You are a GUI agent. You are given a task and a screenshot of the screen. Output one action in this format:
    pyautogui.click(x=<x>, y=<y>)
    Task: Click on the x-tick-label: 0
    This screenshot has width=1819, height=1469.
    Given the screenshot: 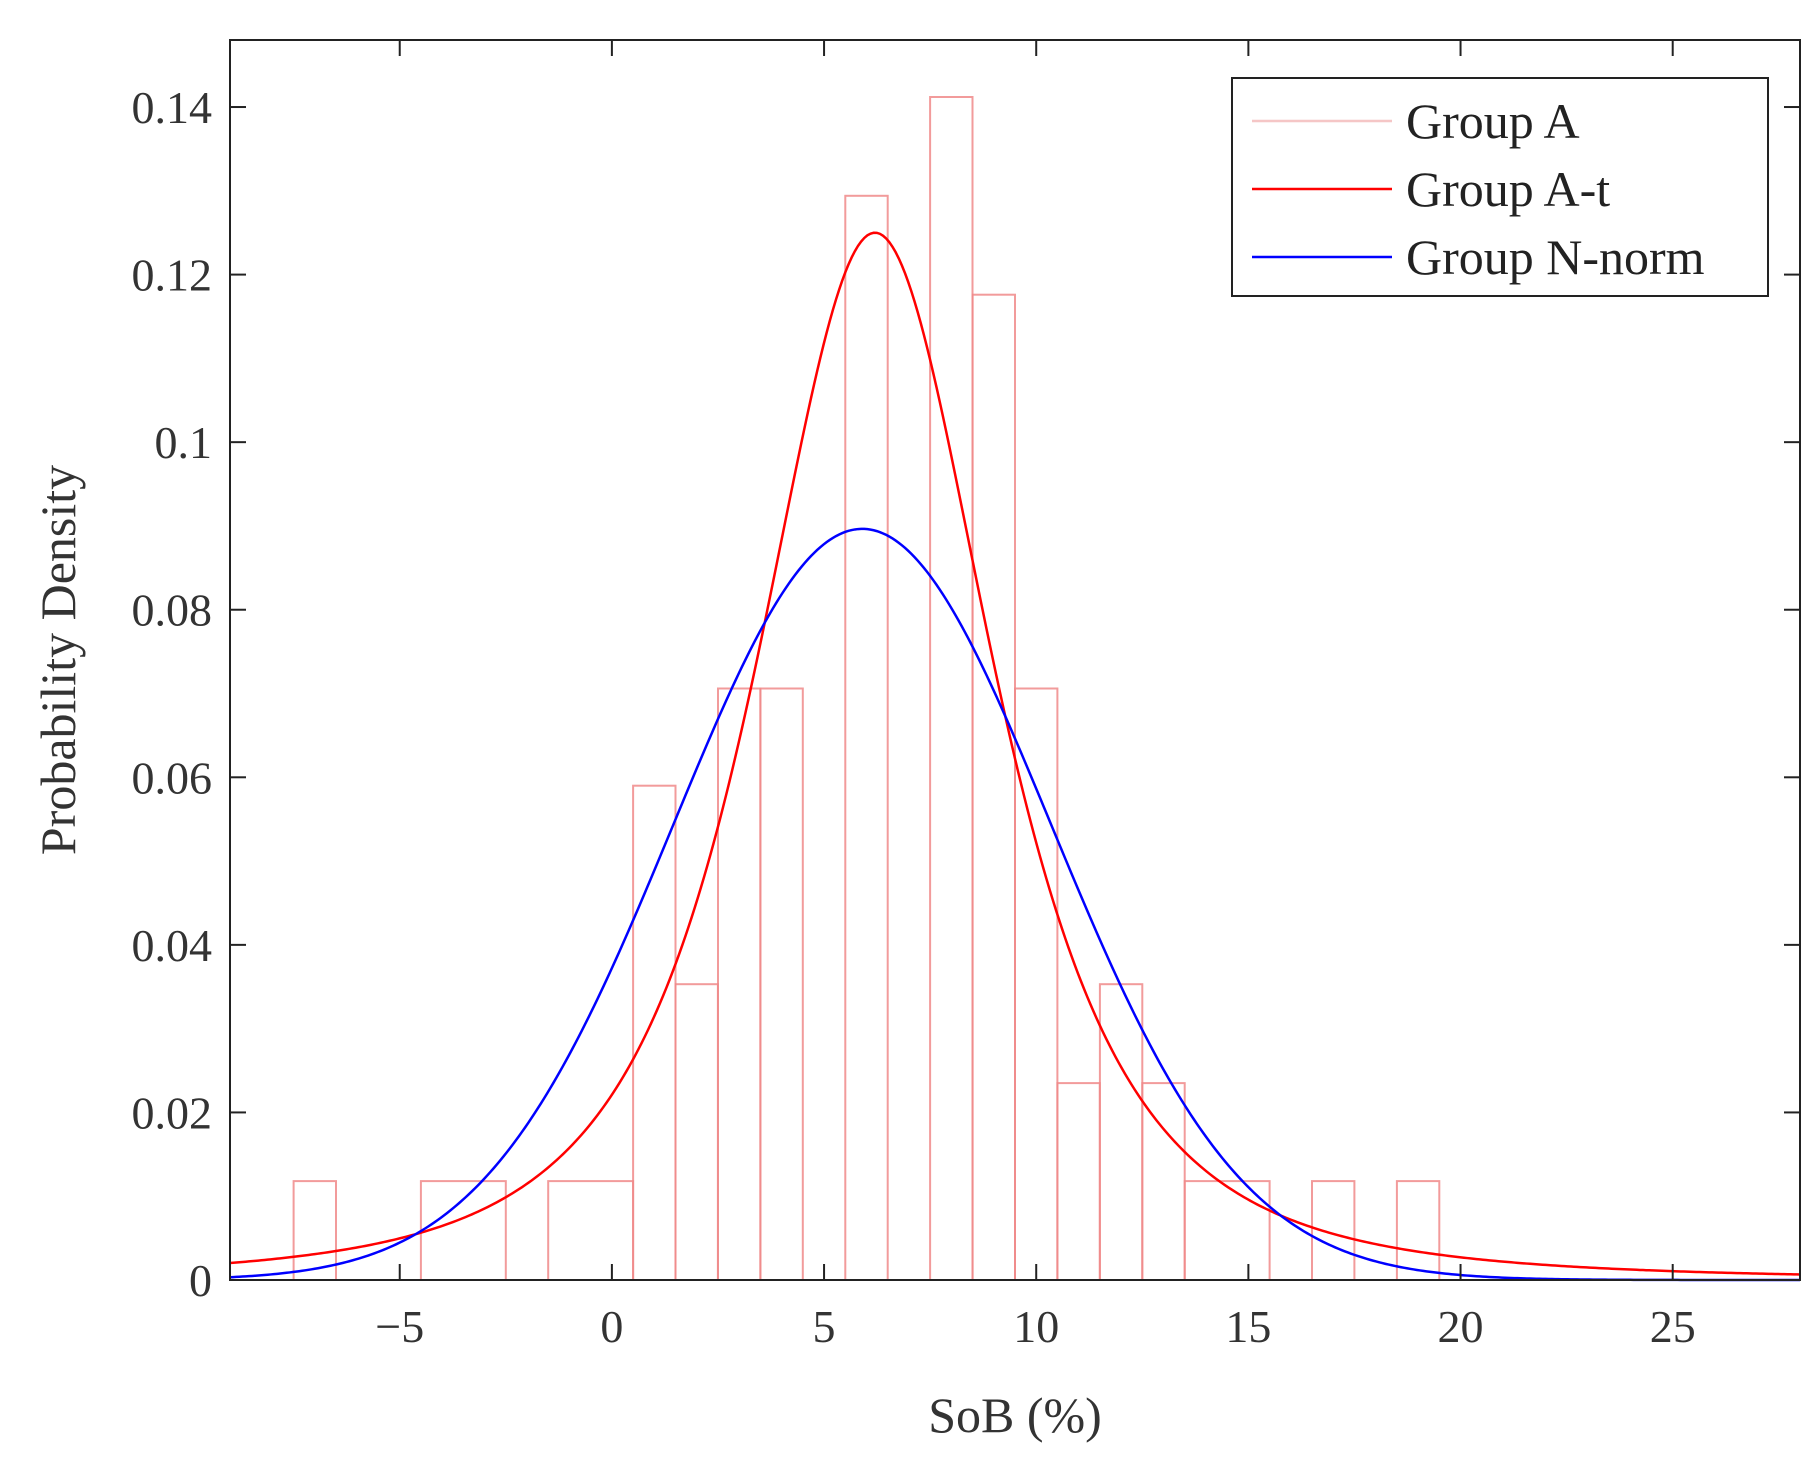 What is the action you would take?
    pyautogui.click(x=611, y=1326)
    